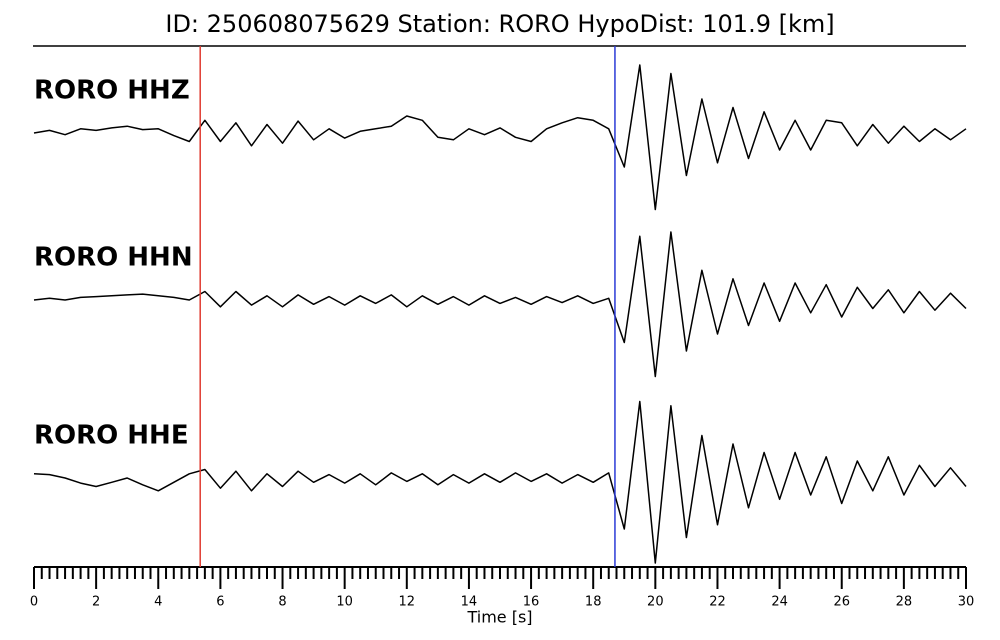 Image resolution: width=1000 pixels, height=640 pixels. I want to click on x-tick-label: 18, so click(593, 602).